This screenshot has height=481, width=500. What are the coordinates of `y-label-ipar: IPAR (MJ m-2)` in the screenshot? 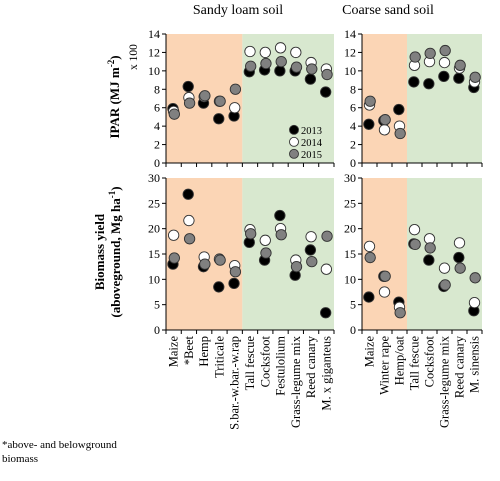 It's located at (114, 96).